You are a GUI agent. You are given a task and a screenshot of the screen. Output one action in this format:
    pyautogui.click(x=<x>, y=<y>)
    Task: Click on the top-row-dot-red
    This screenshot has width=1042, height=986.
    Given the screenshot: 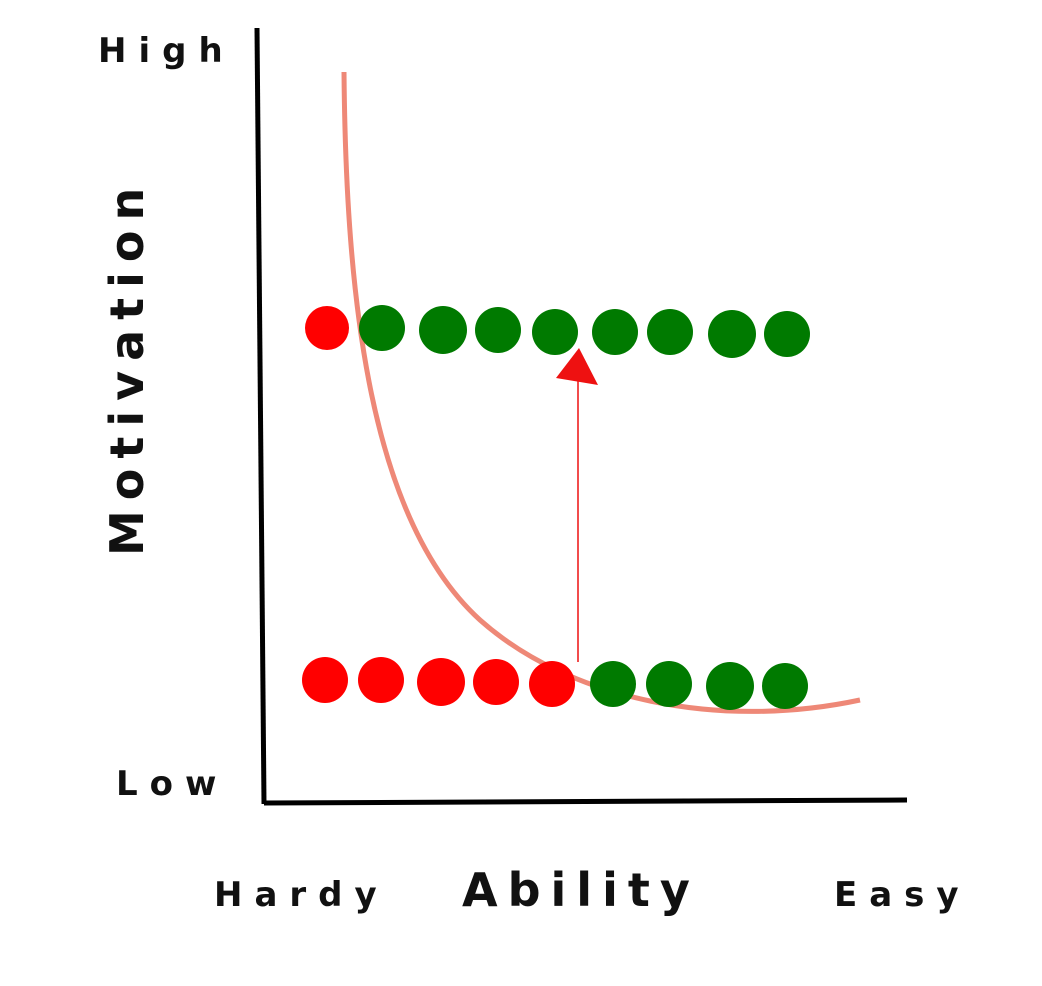 What is the action you would take?
    pyautogui.click(x=327, y=328)
    